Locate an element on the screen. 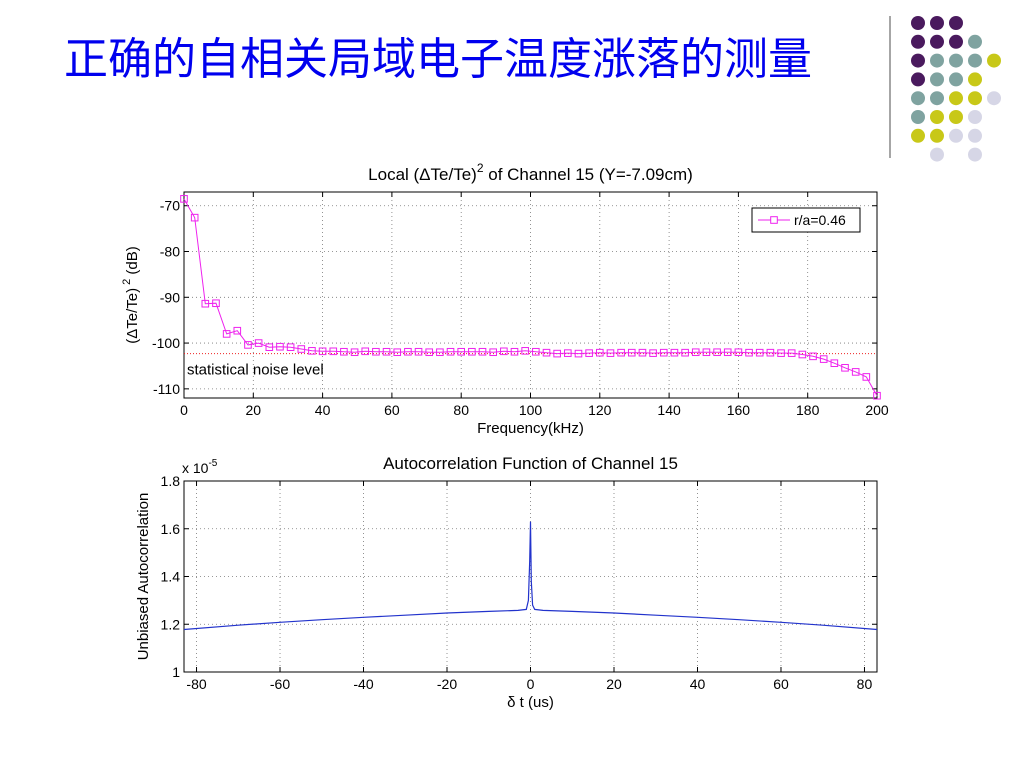 This screenshot has width=1024, height=768. y-tick-label: -100 is located at coordinates (166, 343).